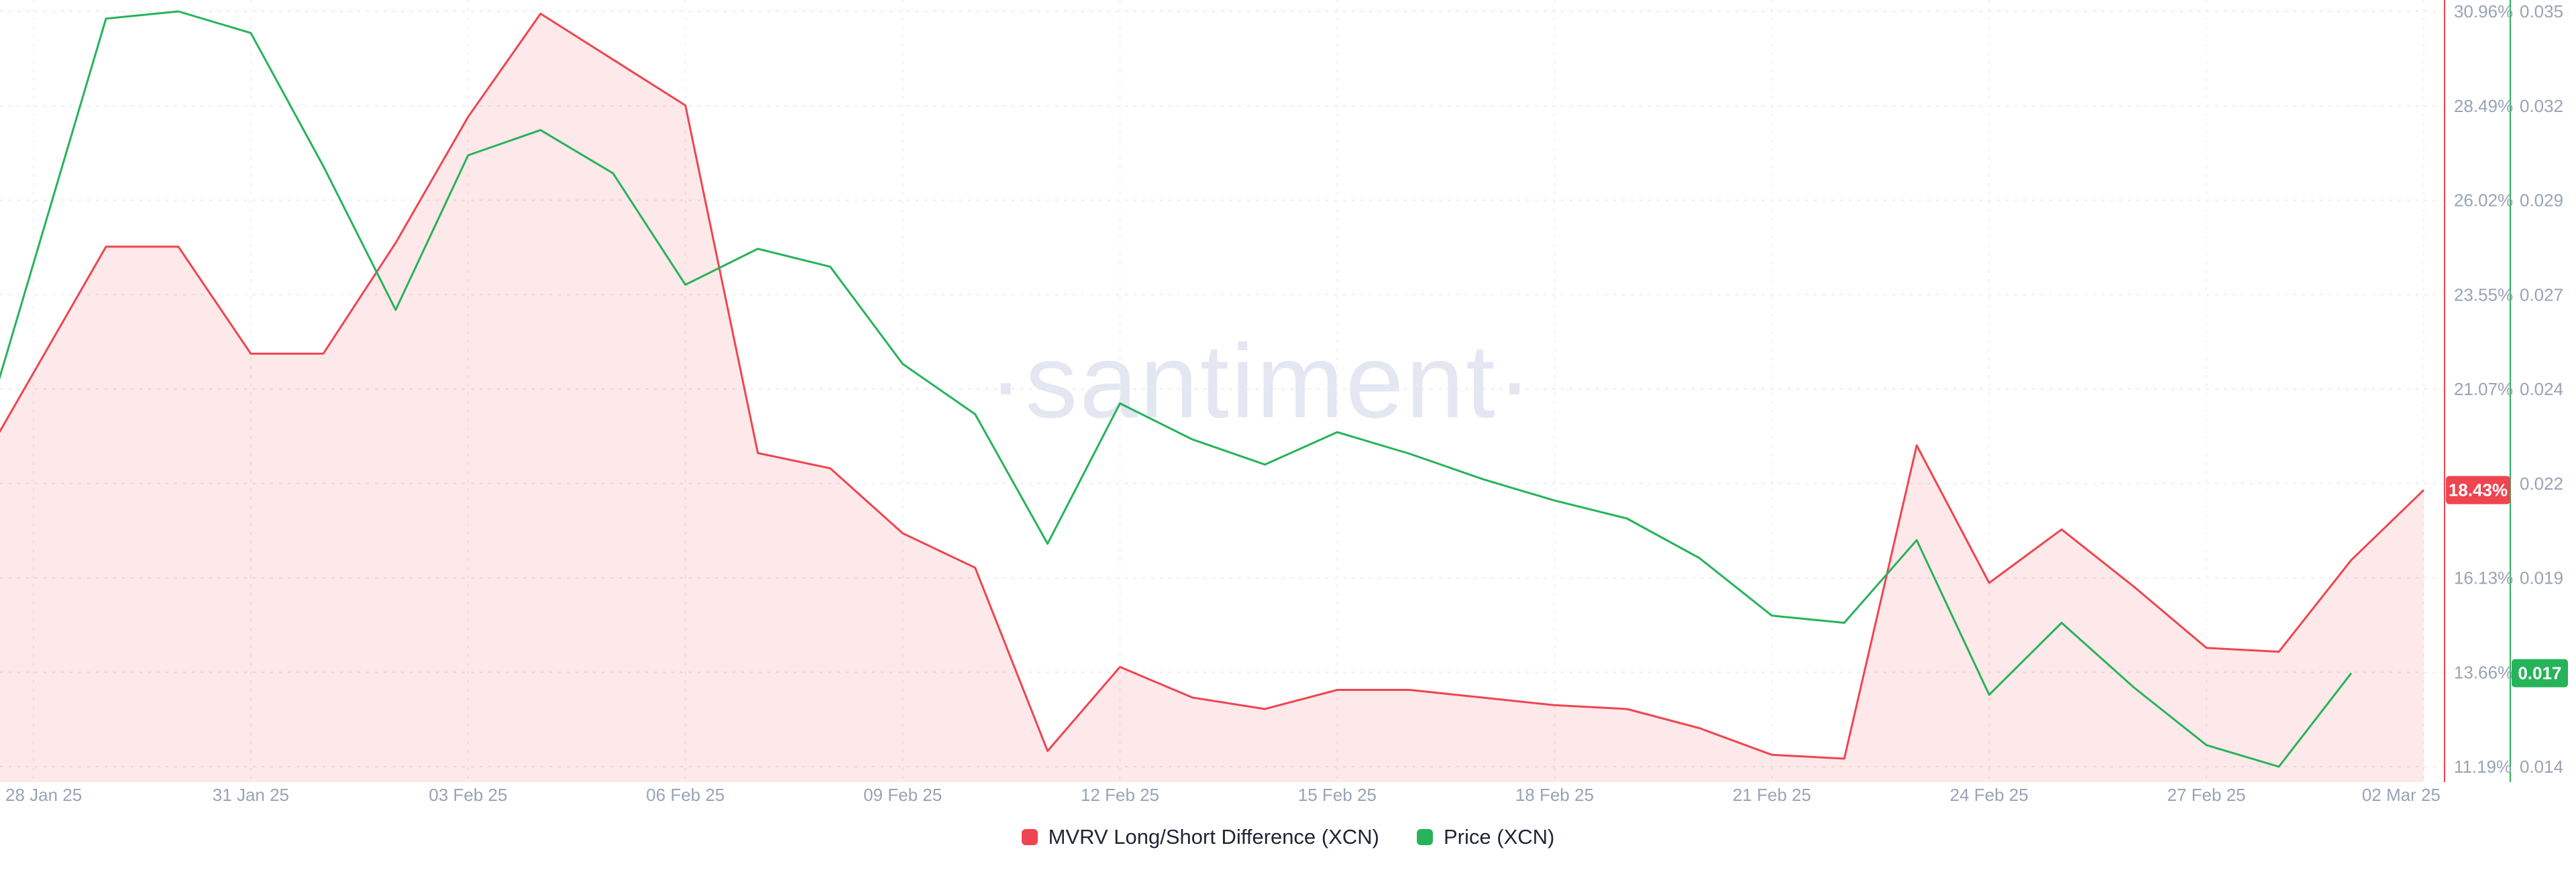 The image size is (2576, 872). Describe the element at coordinates (2541, 767) in the screenshot. I see `price-axis-tick: 0.014` at that location.